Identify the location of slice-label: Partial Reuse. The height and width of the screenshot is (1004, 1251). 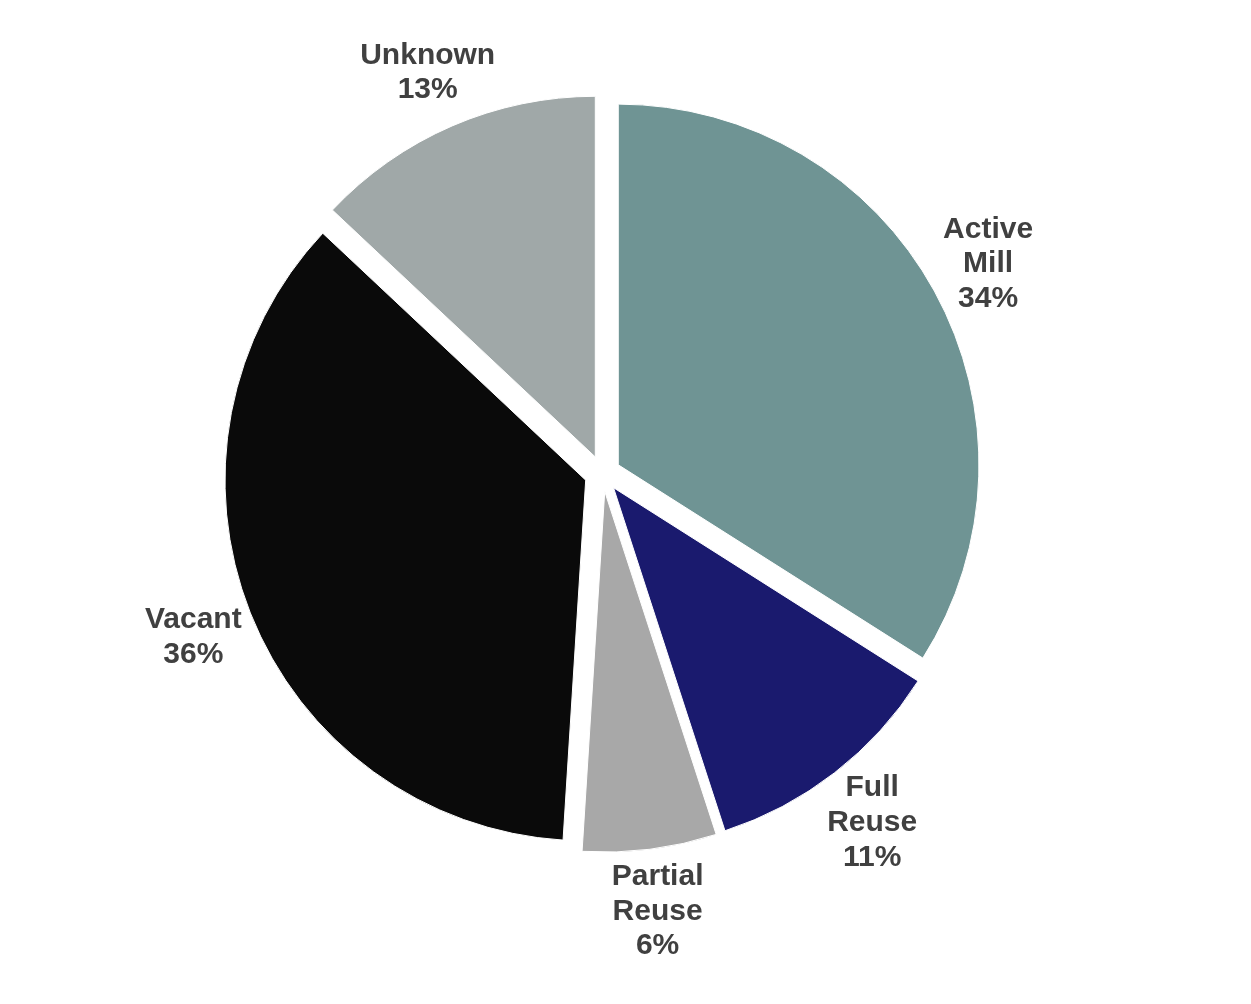
(657, 892).